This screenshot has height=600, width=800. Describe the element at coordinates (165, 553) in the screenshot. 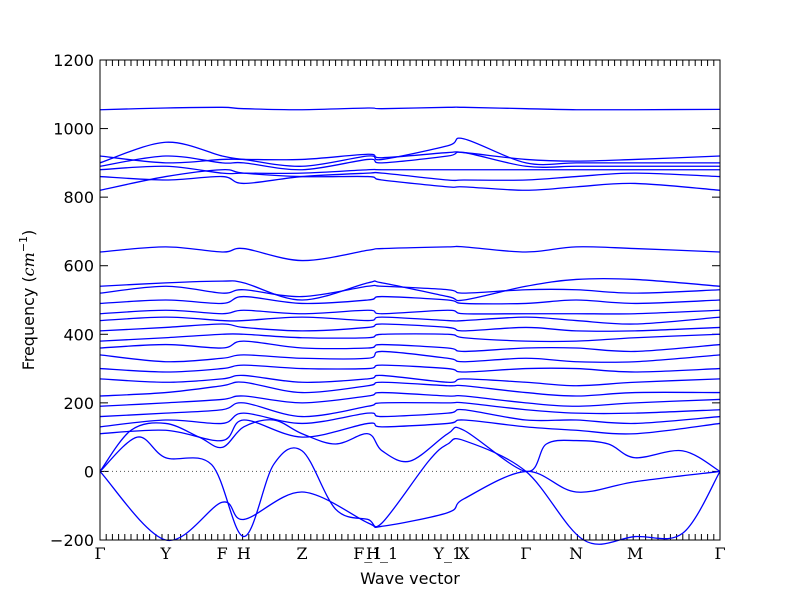

I see `x-tick-label: Y` at that location.